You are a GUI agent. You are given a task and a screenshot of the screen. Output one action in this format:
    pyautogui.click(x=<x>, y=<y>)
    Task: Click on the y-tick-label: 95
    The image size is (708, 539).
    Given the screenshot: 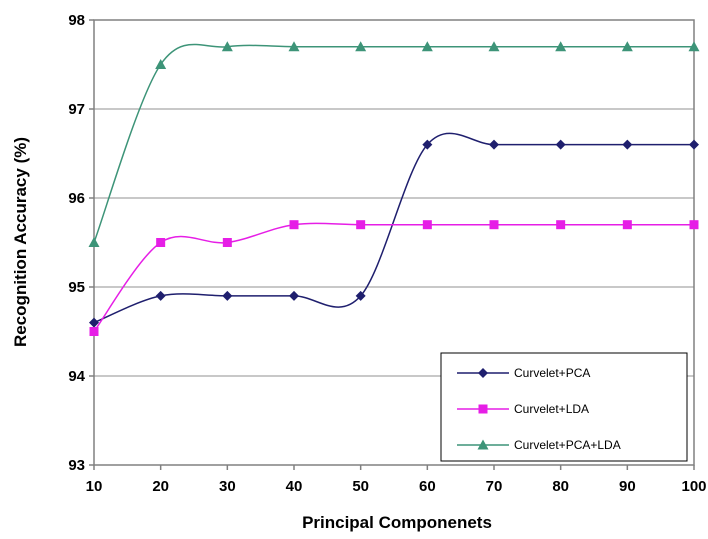 What is the action you would take?
    pyautogui.click(x=76, y=287)
    